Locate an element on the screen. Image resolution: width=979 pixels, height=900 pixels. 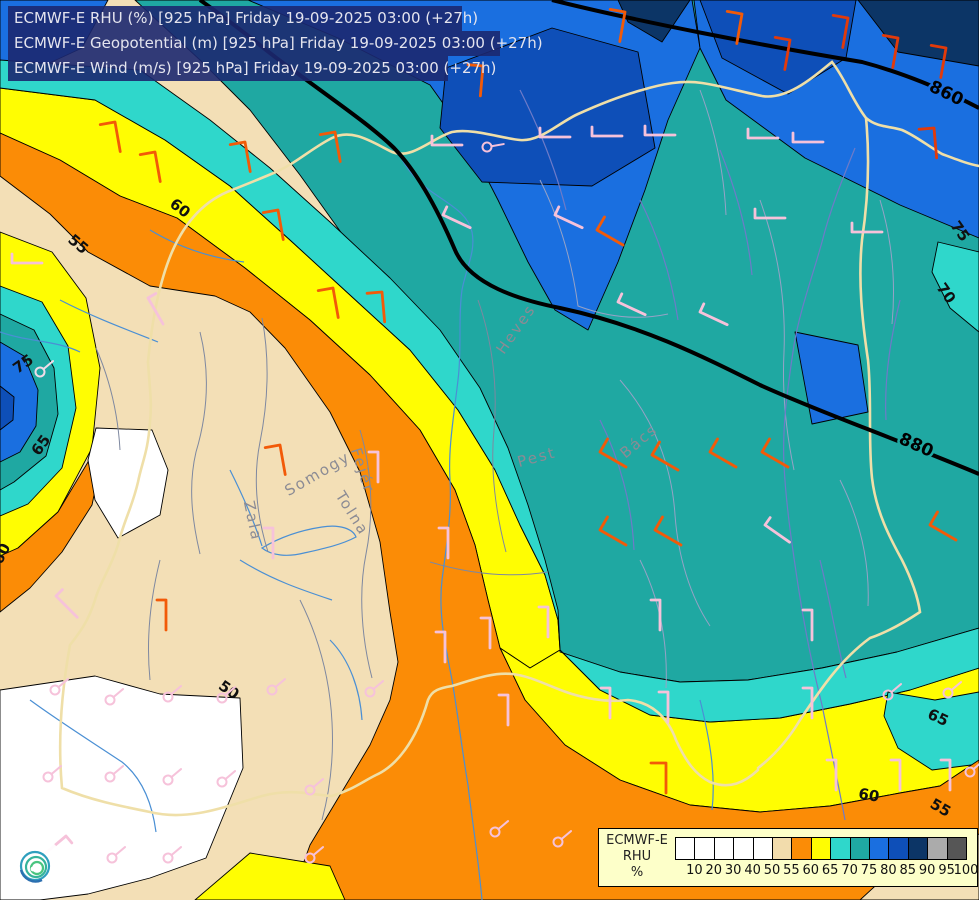
legend-tick-label: 10 is located at coordinates (694, 870).